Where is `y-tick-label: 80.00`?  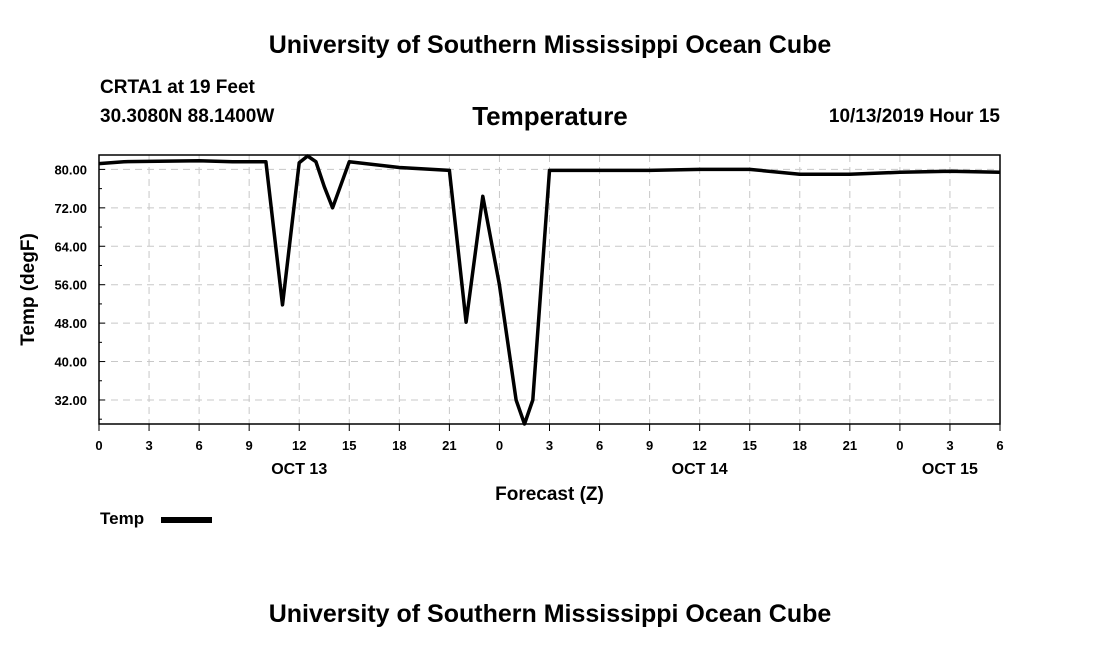 y-tick-label: 80.00 is located at coordinates (70, 169).